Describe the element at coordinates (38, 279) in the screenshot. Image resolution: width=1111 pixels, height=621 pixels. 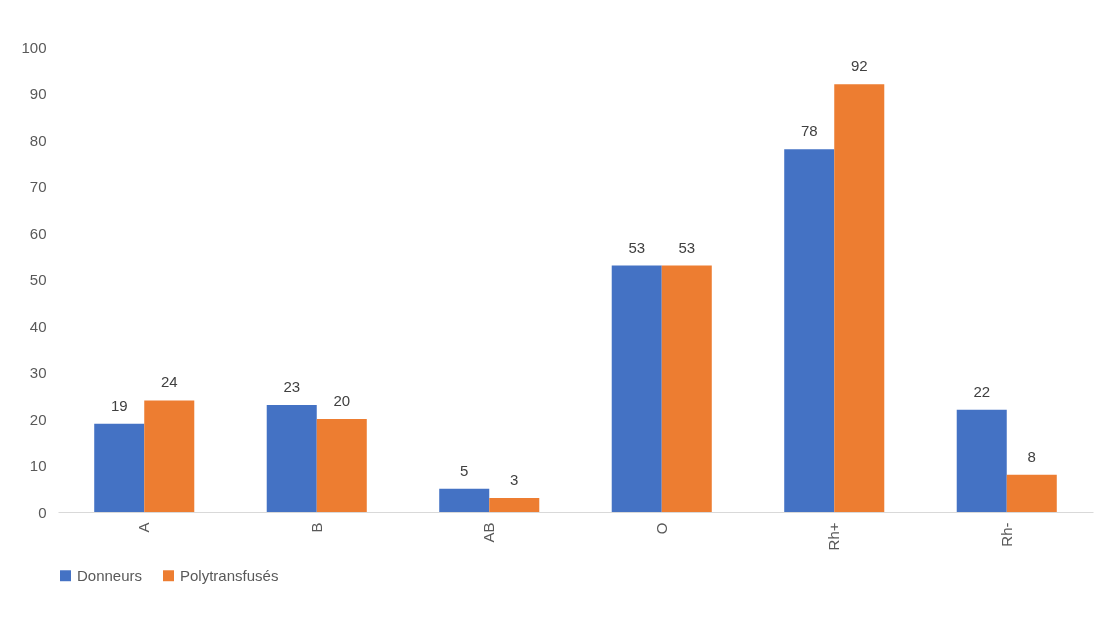
I see `y-tick-label: 50` at that location.